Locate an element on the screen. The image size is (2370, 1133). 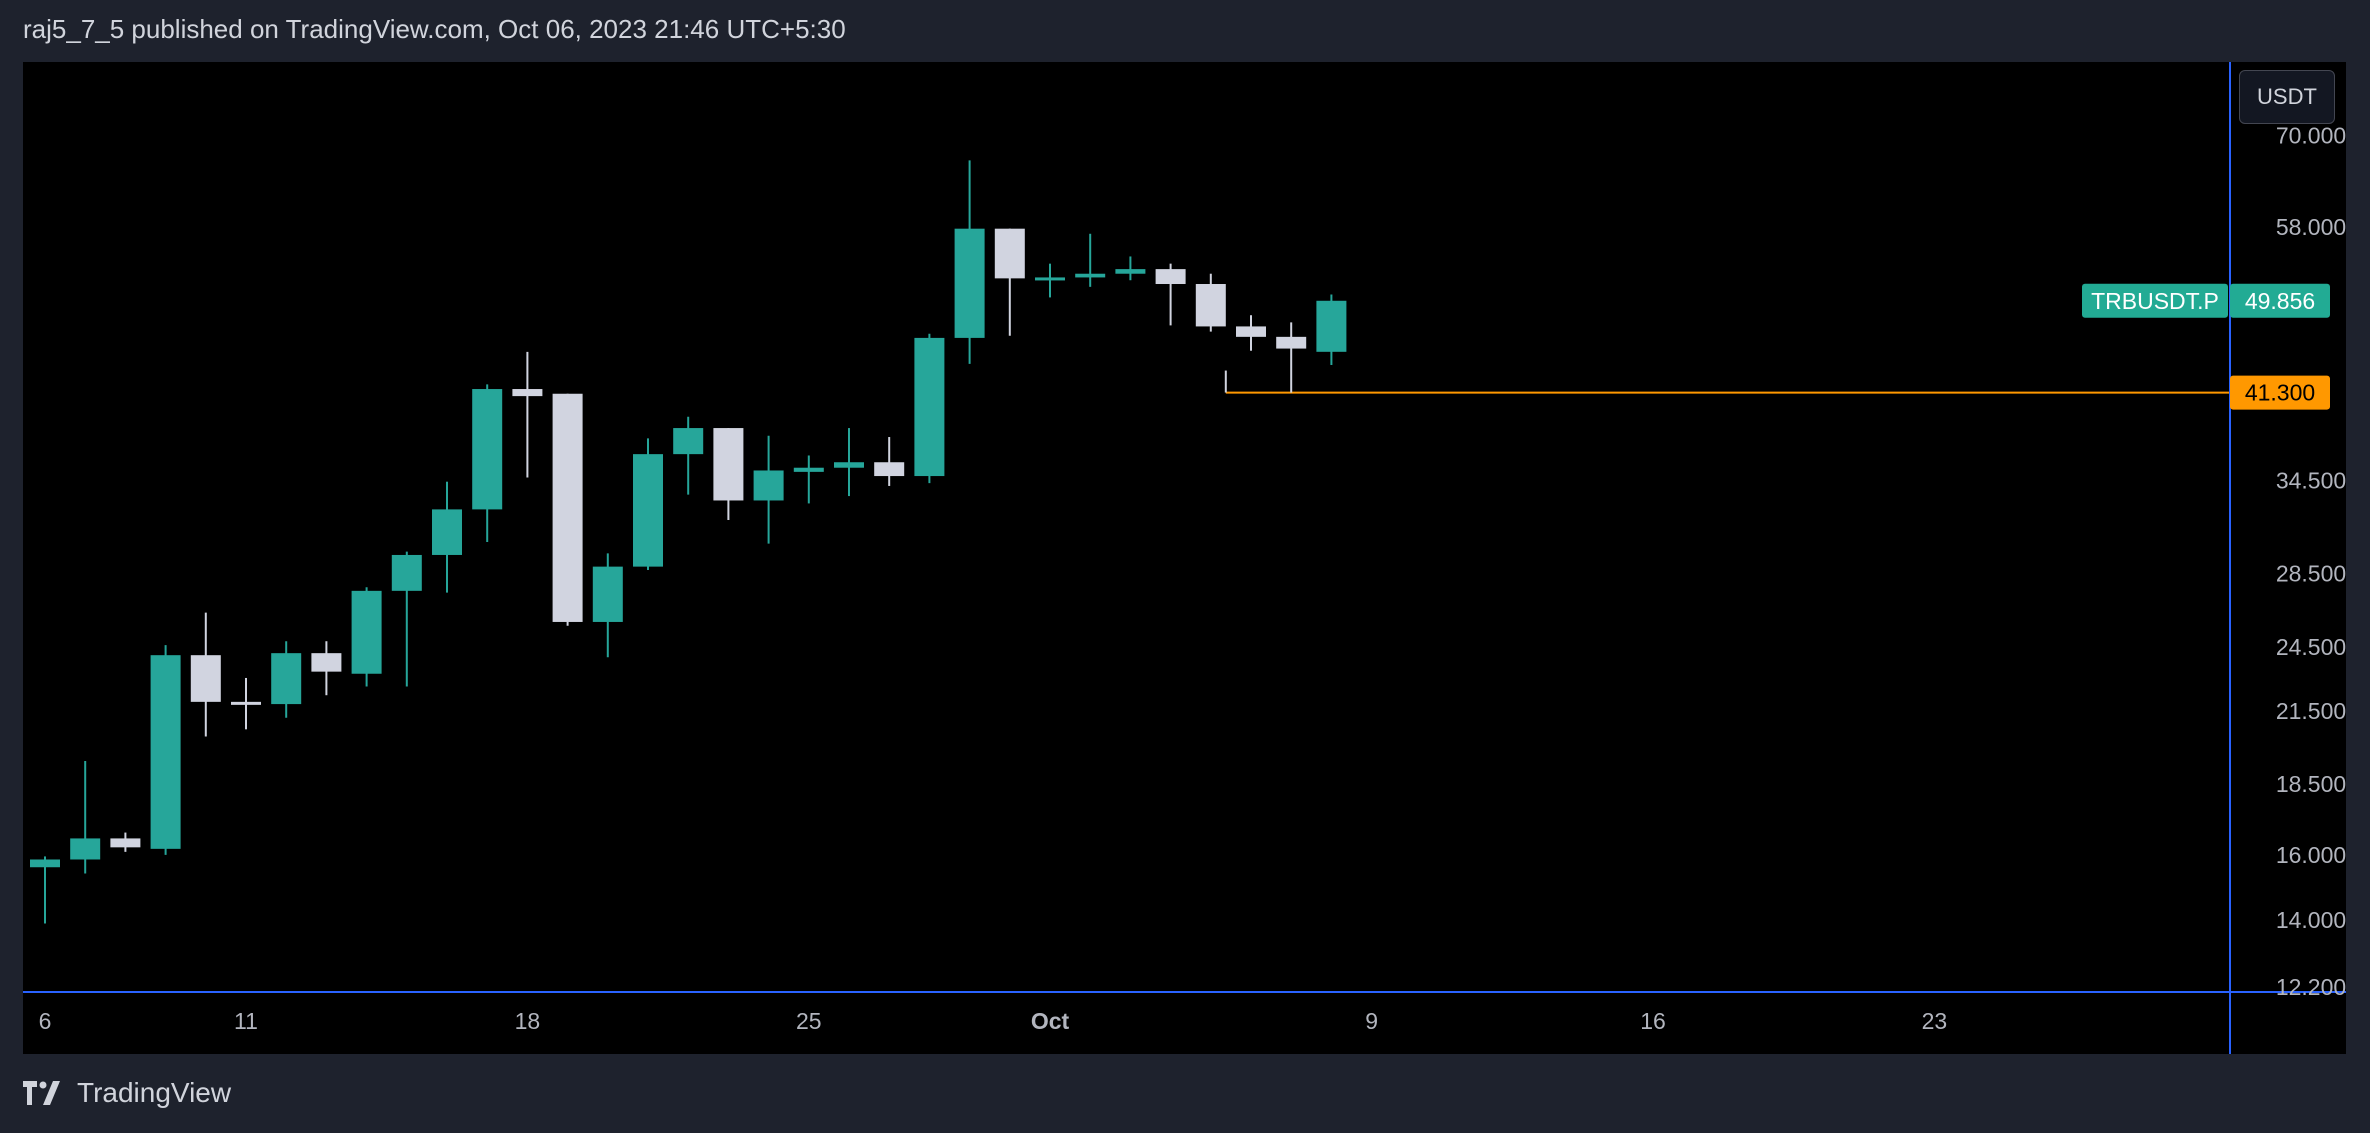
level-price-tag is located at coordinates (2280, 392).